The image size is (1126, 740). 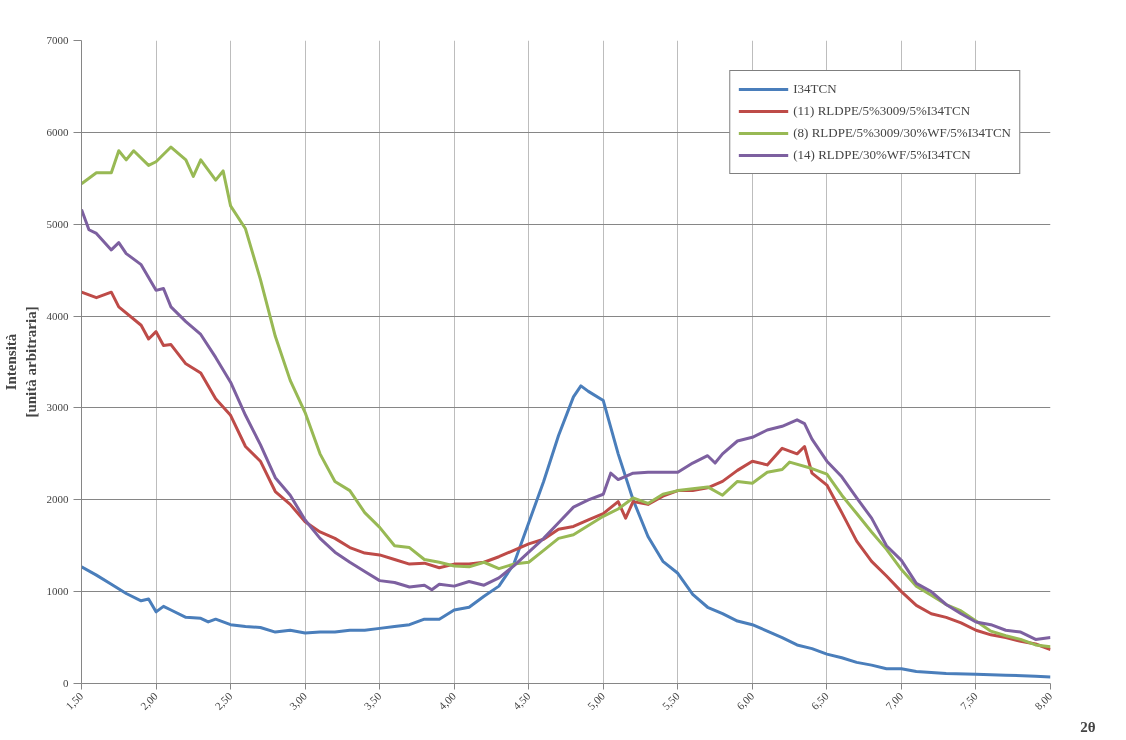 What do you see at coordinates (815, 89) in the screenshot?
I see `legend-label: I34TCN` at bounding box center [815, 89].